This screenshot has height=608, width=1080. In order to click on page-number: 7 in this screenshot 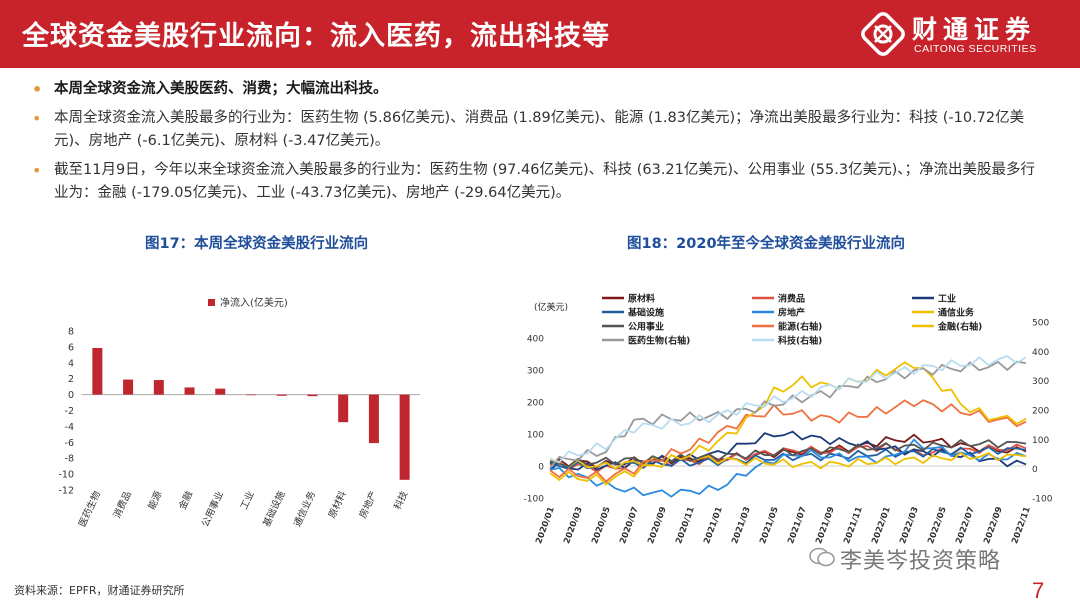, I will do `click(1038, 590)`.